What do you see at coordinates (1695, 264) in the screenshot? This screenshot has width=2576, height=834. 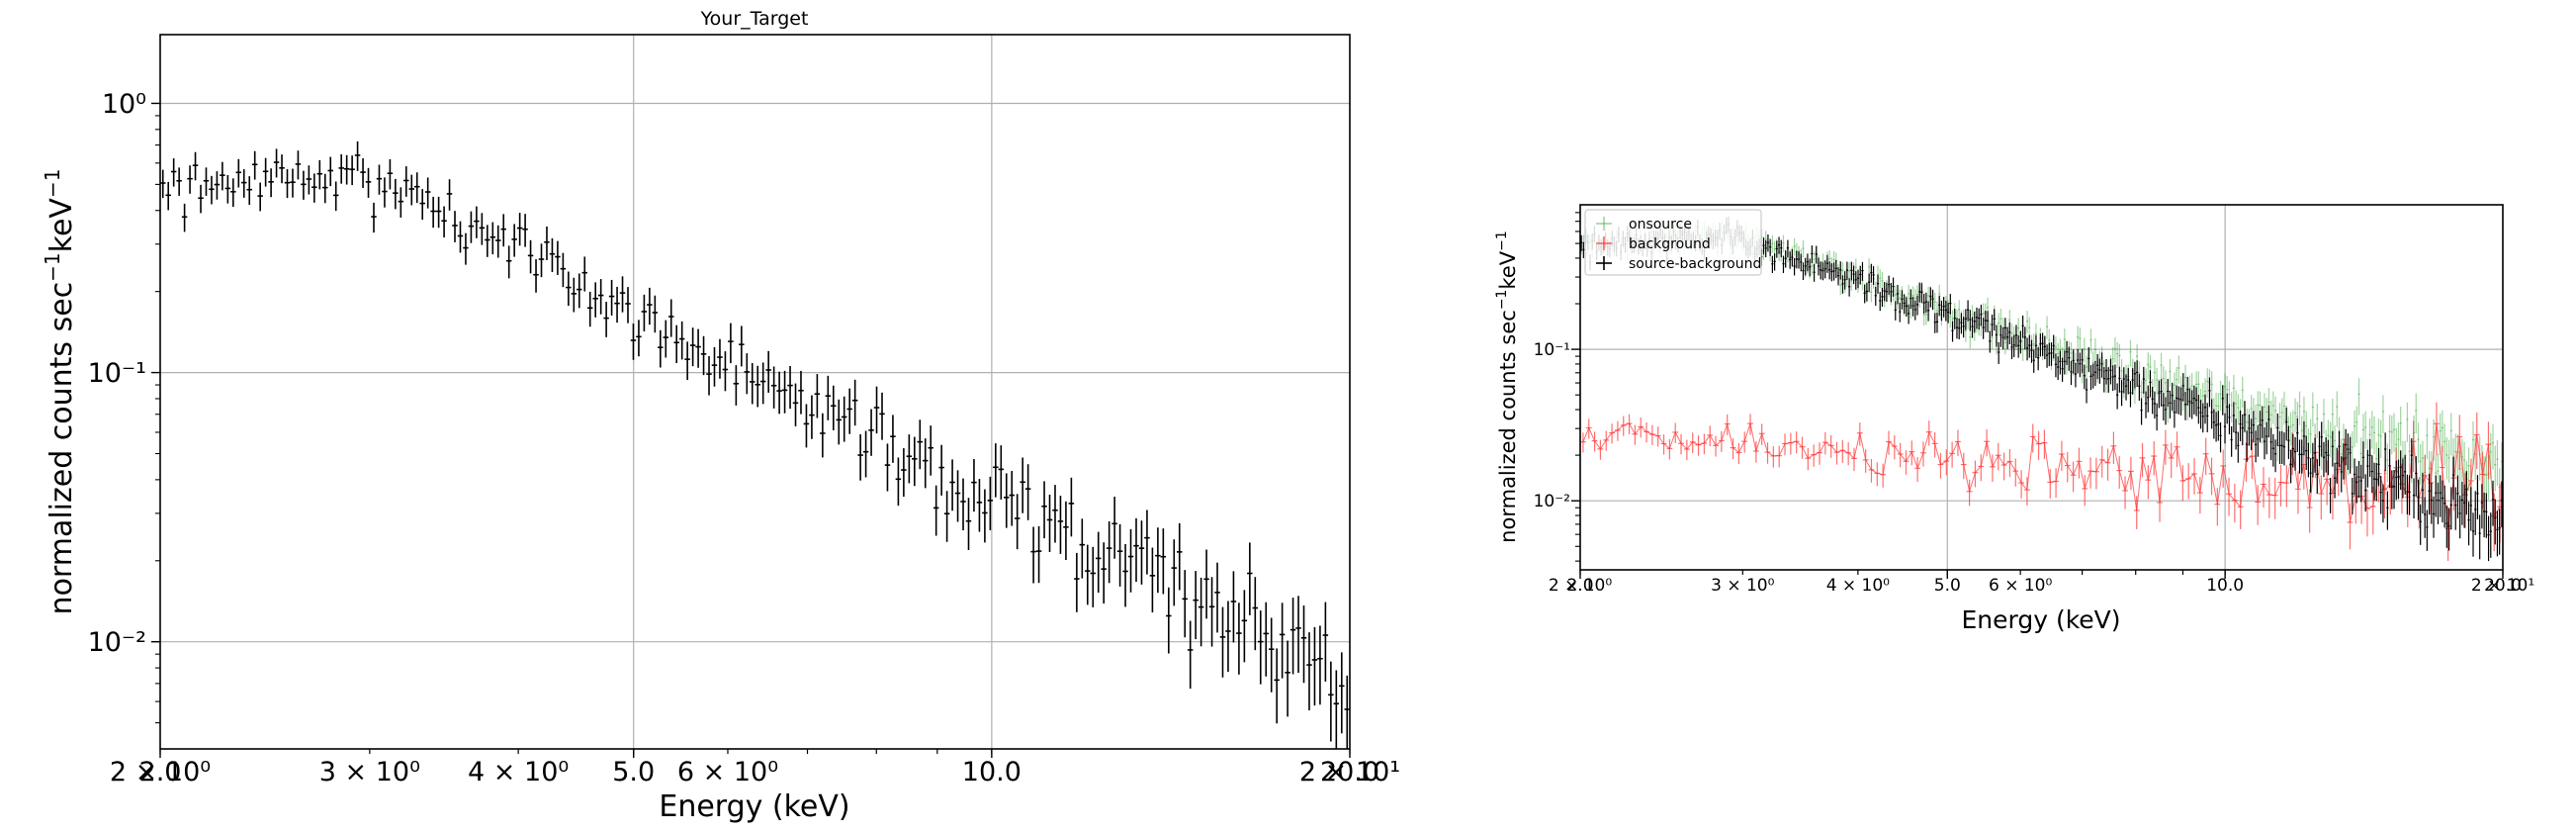 I see `legend-label: source-background` at bounding box center [1695, 264].